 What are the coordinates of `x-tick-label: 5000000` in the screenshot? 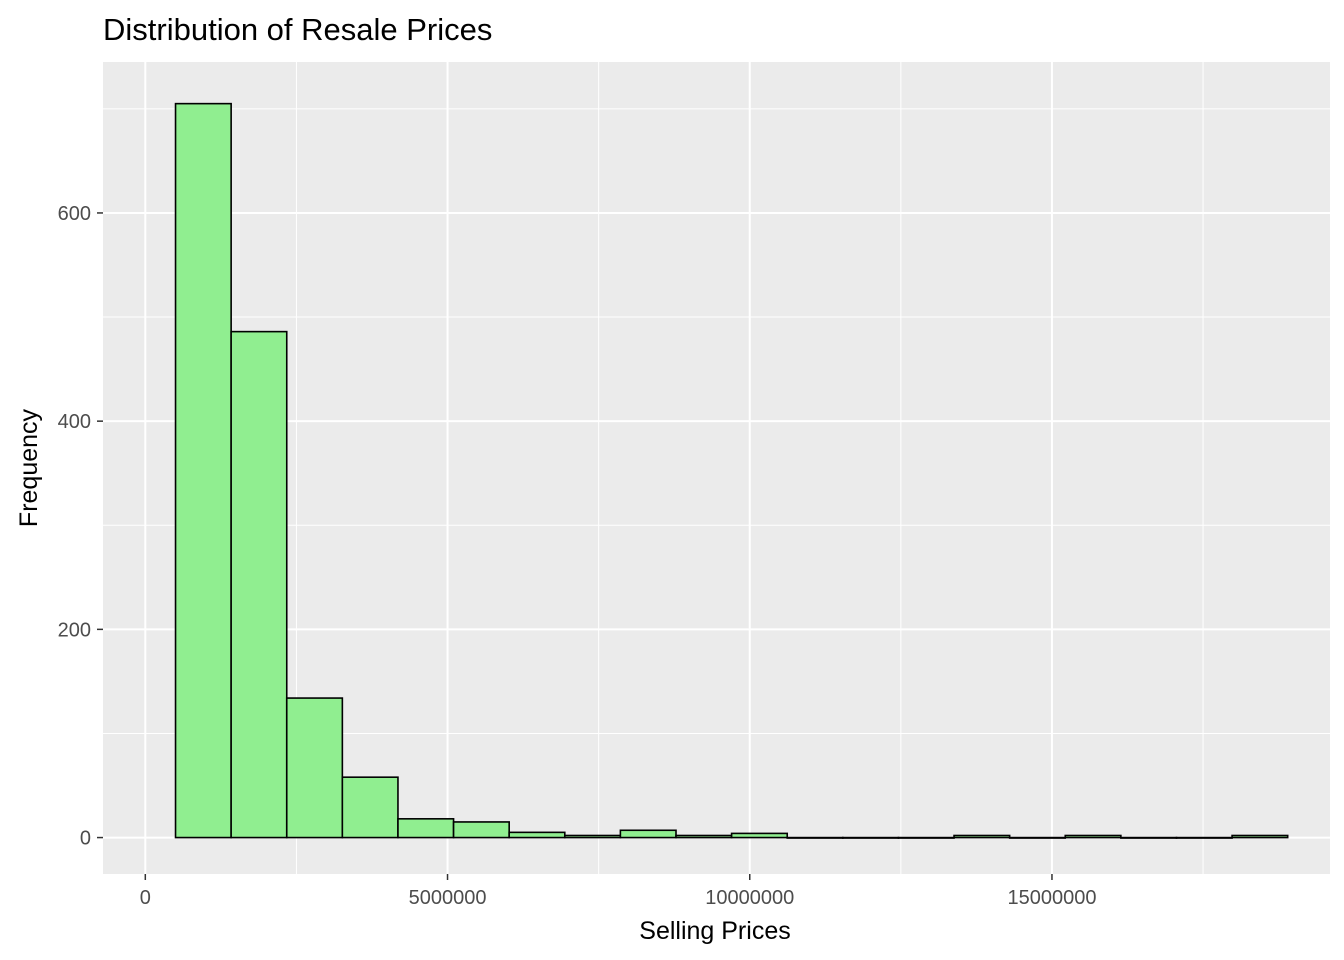 It's located at (448, 898).